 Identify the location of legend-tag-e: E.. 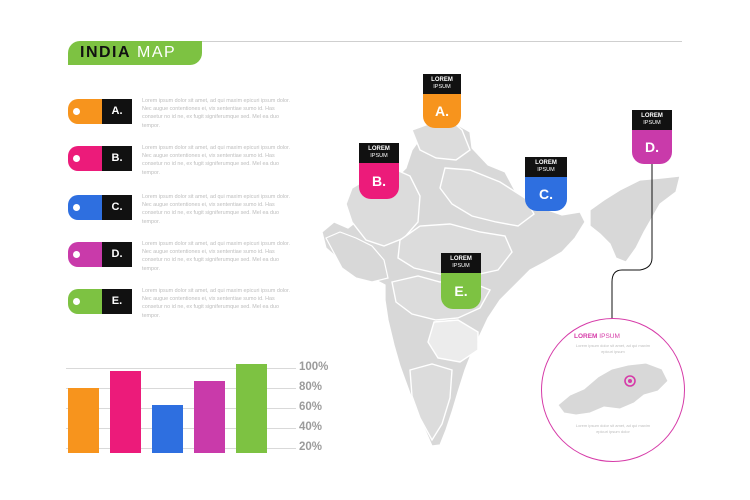
(100, 301).